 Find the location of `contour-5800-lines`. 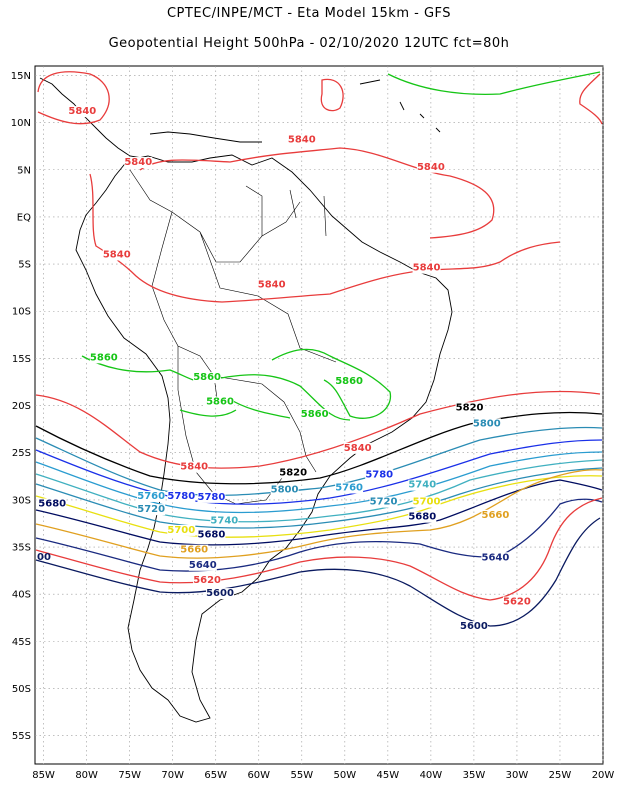

contour-5800-lines is located at coordinates (319, 461).